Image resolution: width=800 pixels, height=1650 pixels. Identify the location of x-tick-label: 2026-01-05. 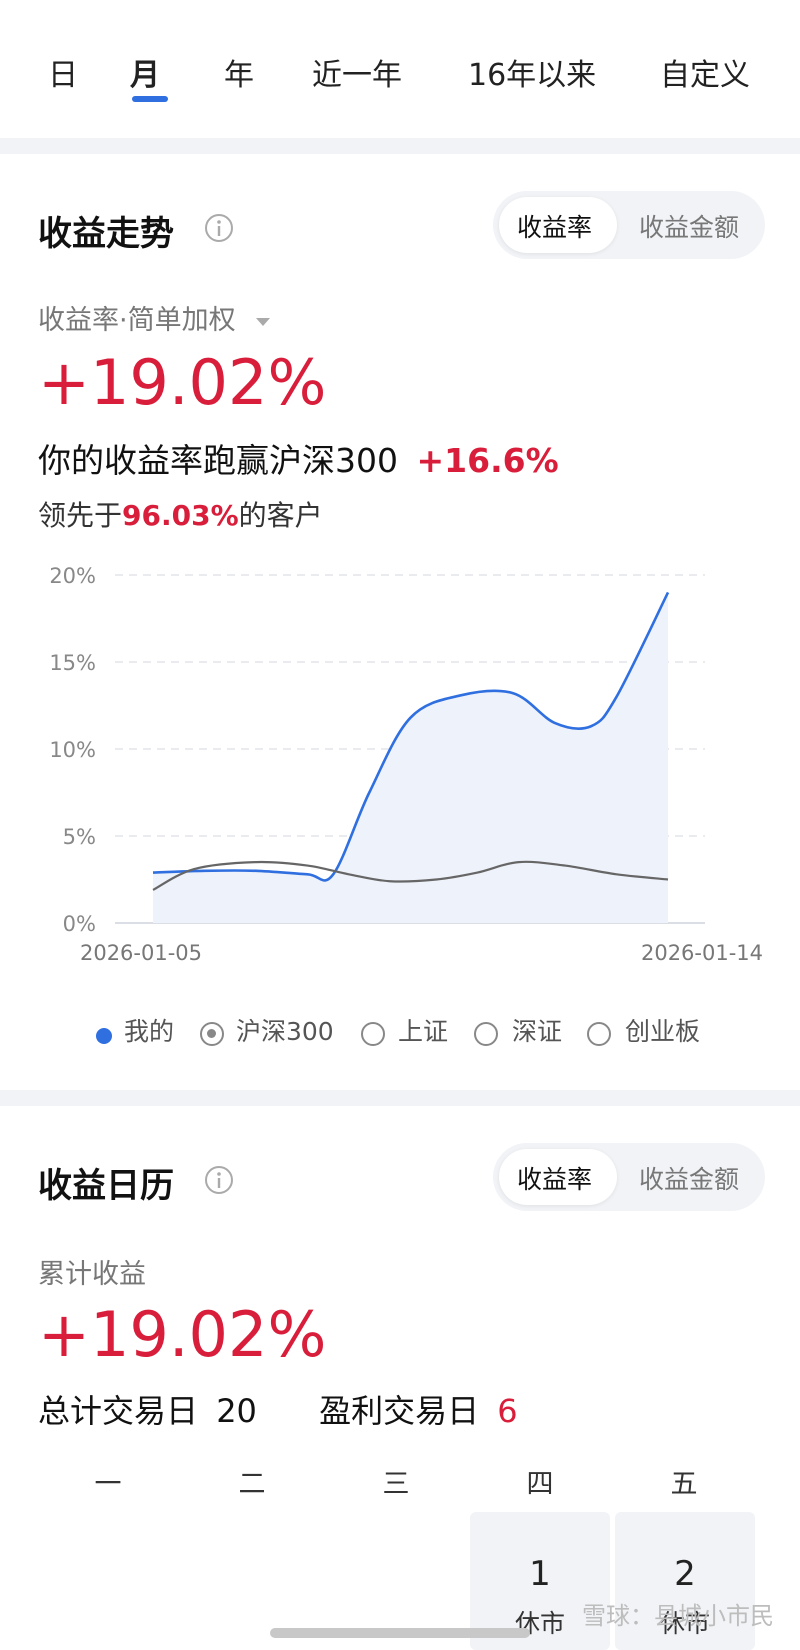
(141, 953).